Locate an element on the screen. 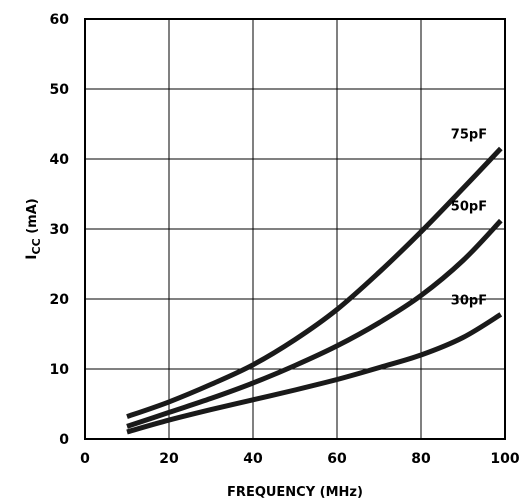 The width and height of the screenshot is (525, 503). series-label-30pF: 30pF is located at coordinates (469, 300).